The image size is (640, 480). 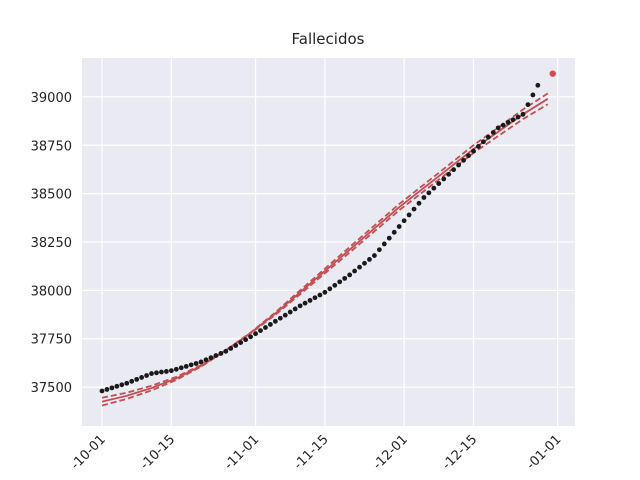 I want to click on y-tick-label: 37500, so click(x=51, y=388).